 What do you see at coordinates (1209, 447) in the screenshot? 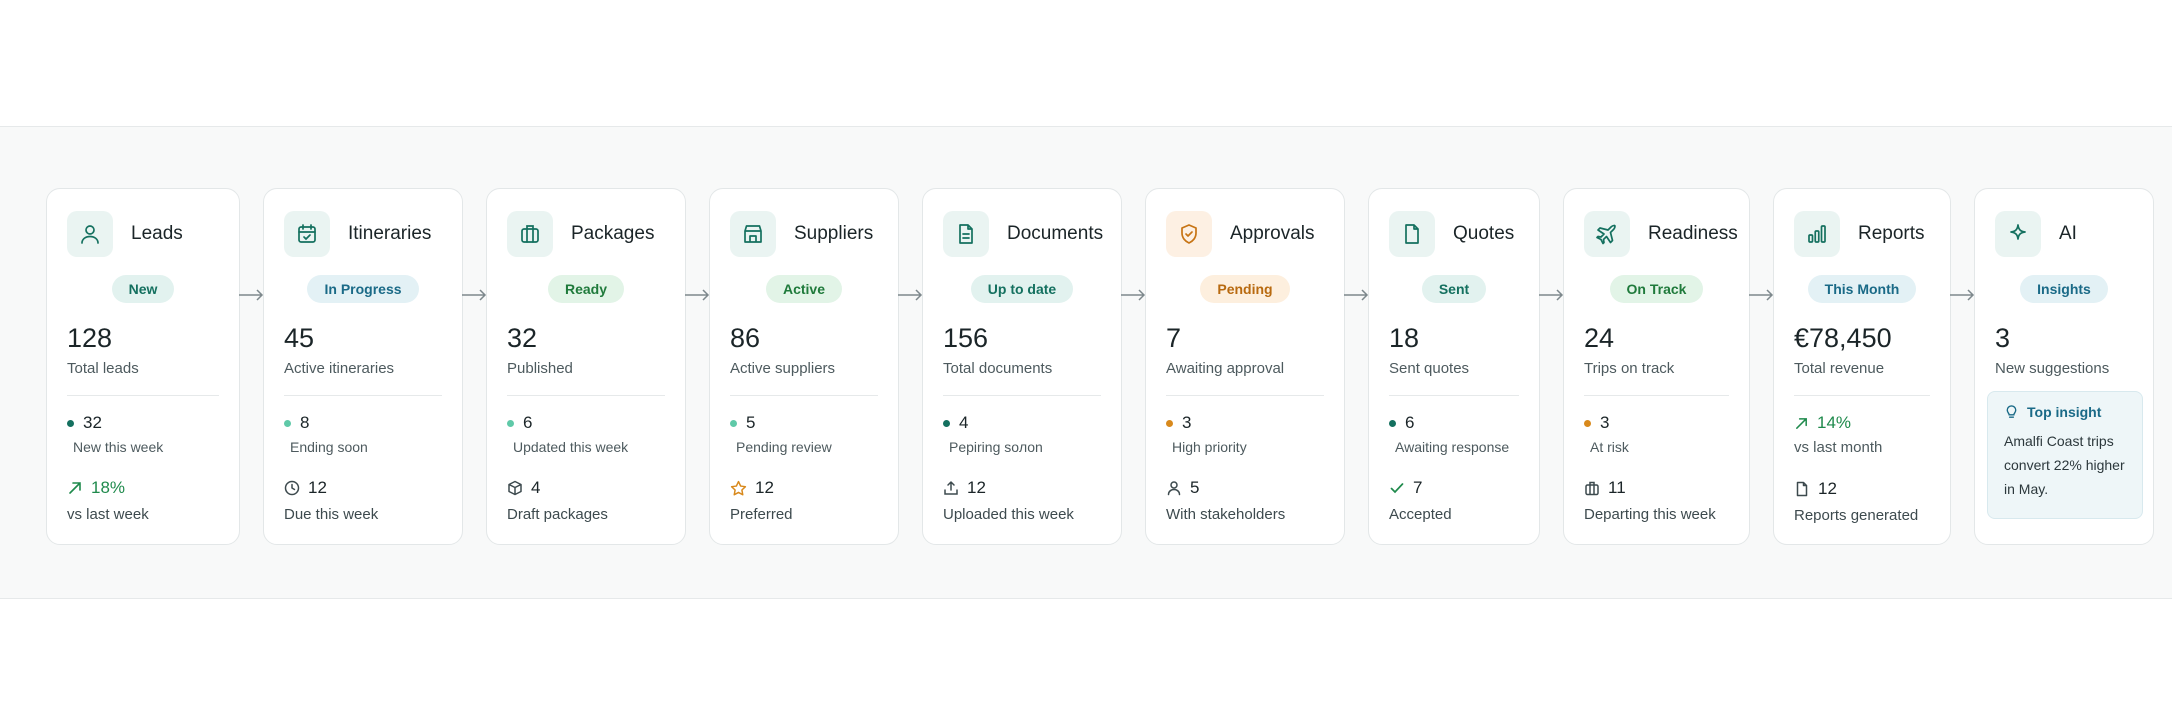
I see `stat-label: High priority` at bounding box center [1209, 447].